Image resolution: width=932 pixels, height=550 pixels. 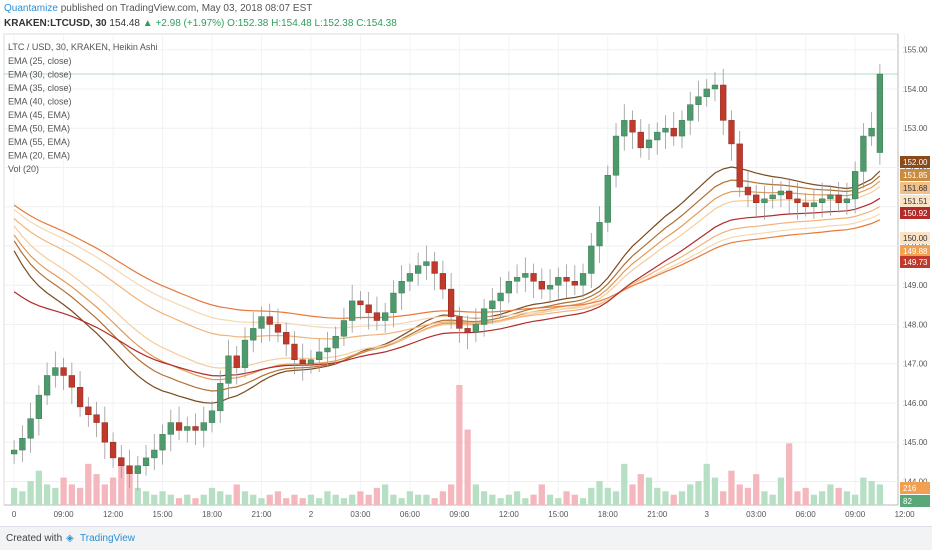 I want to click on legend-item: EMA (20, EMA), so click(x=39, y=156).